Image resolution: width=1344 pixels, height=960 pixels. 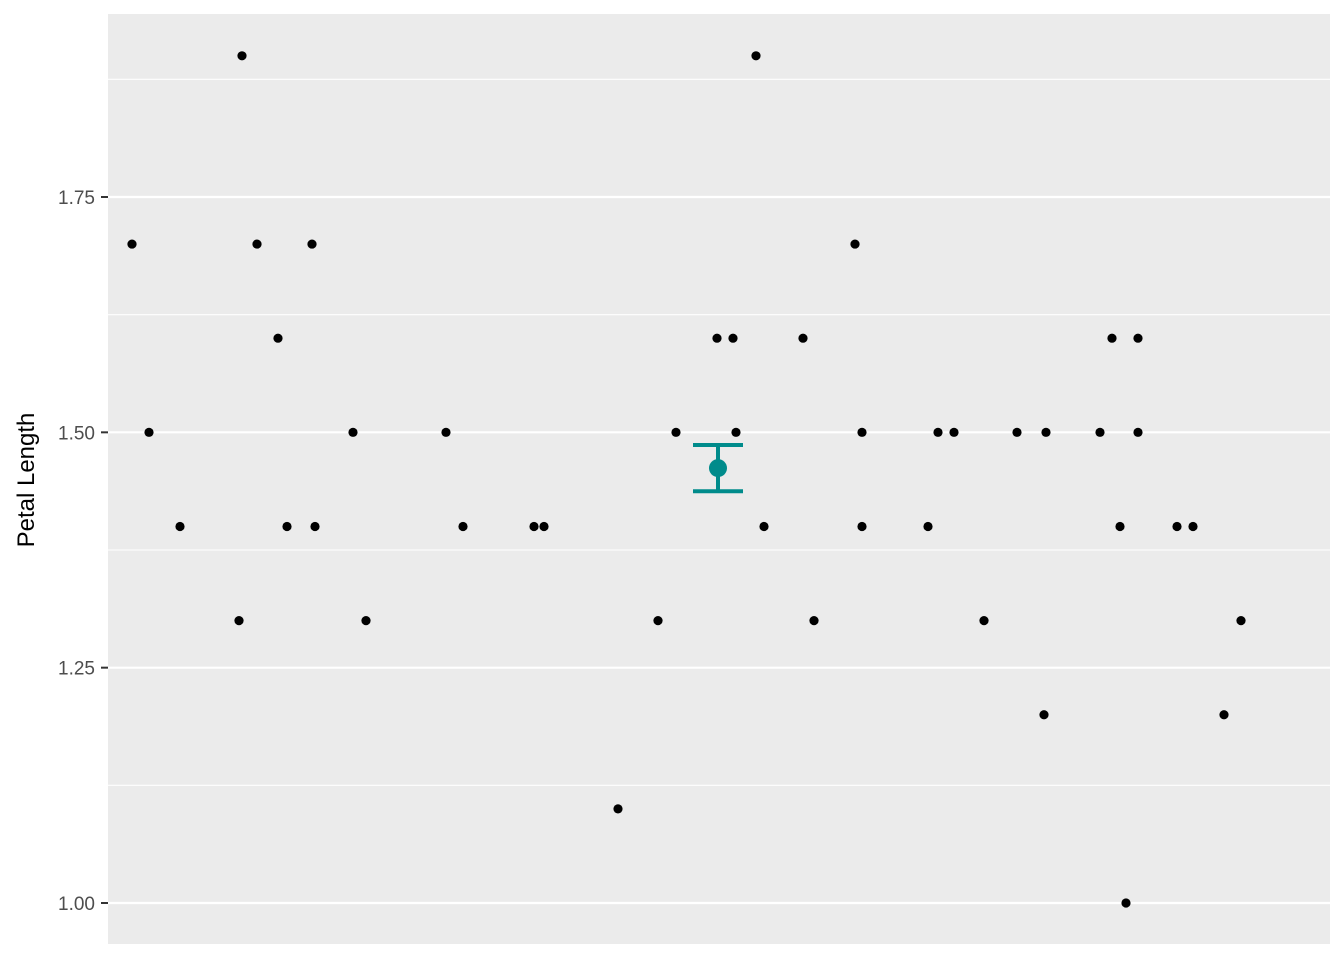 I want to click on y-tick-label: 1.50, so click(x=76, y=433).